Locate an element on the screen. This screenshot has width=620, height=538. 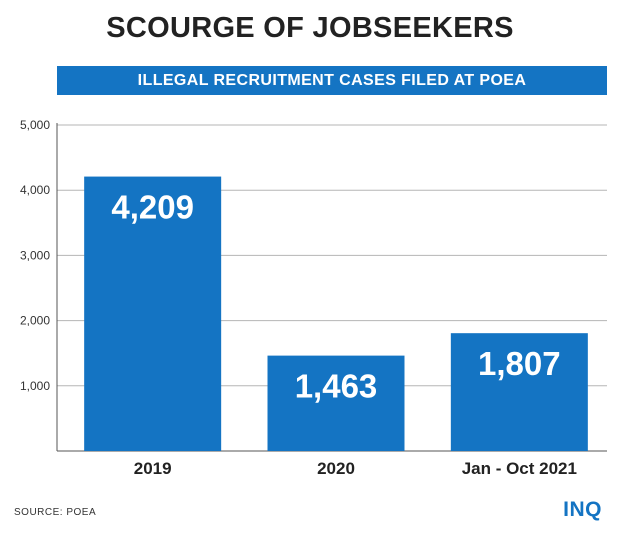
subtitle-banner: ILLEGAL RECRUITMENT CASES FILED AT POEA is located at coordinates (332, 80).